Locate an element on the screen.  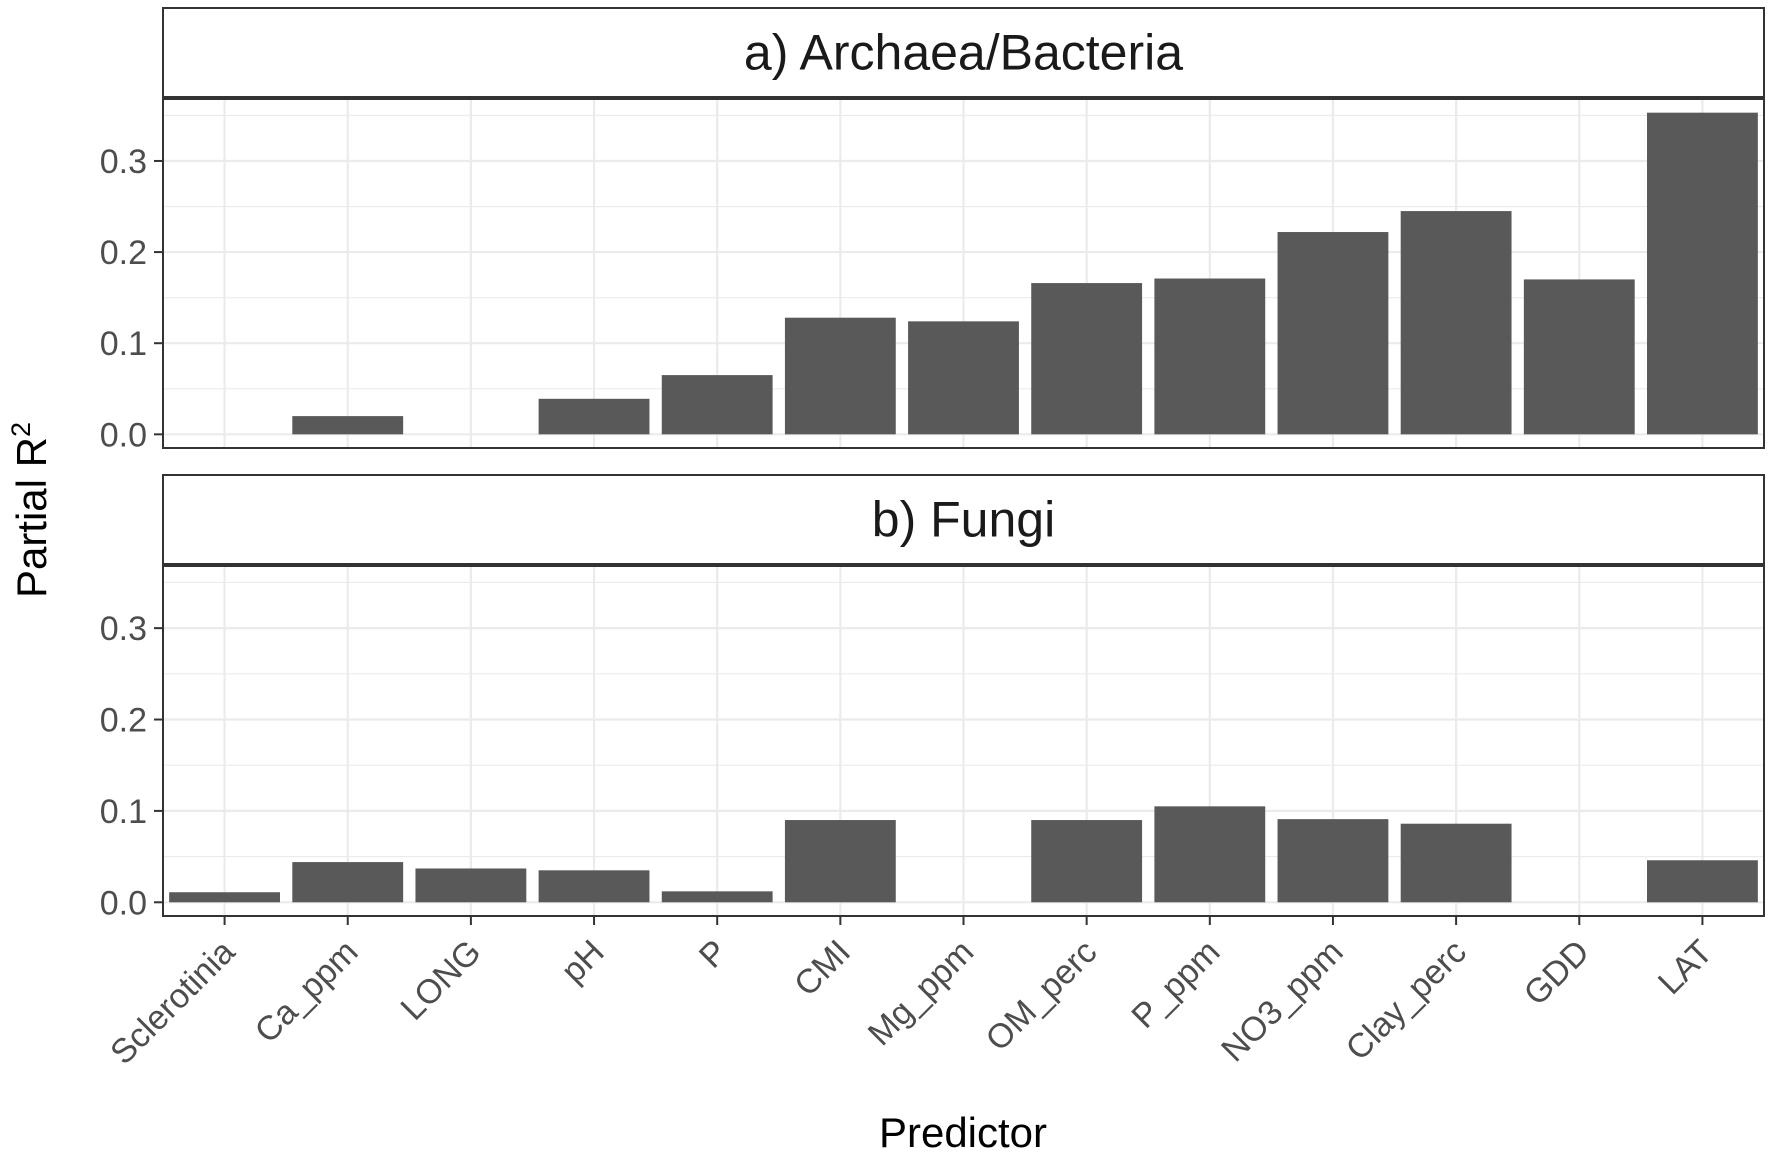
x-axis-title: Predictor is located at coordinates (963, 1132).